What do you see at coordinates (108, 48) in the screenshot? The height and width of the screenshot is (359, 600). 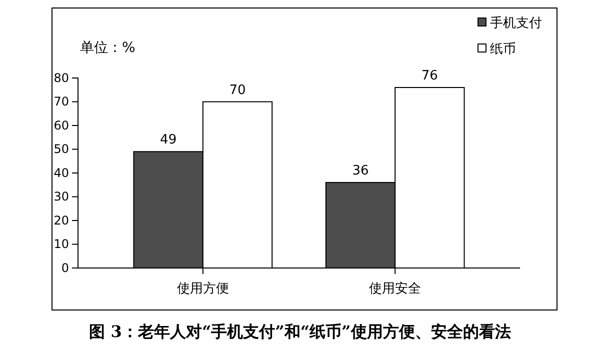 I see `text: 单位：%` at bounding box center [108, 48].